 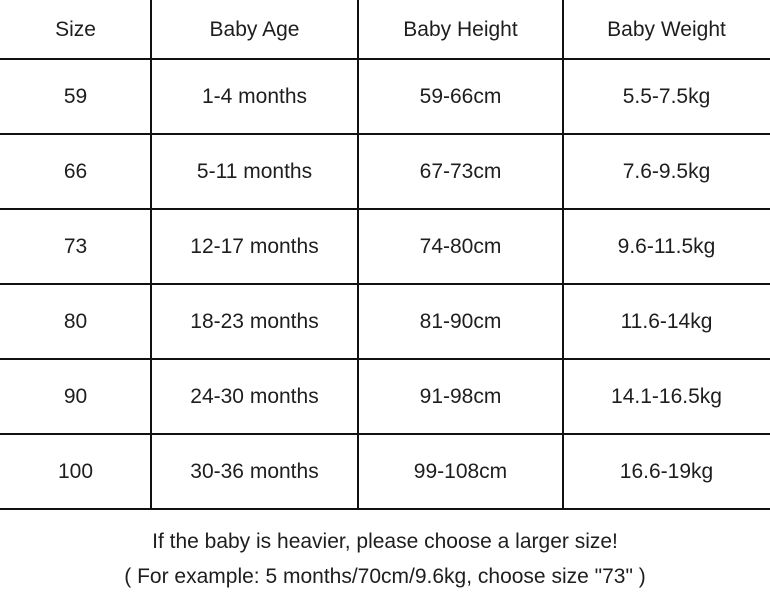 I want to click on cell-height: 67-73cm, so click(x=460, y=171).